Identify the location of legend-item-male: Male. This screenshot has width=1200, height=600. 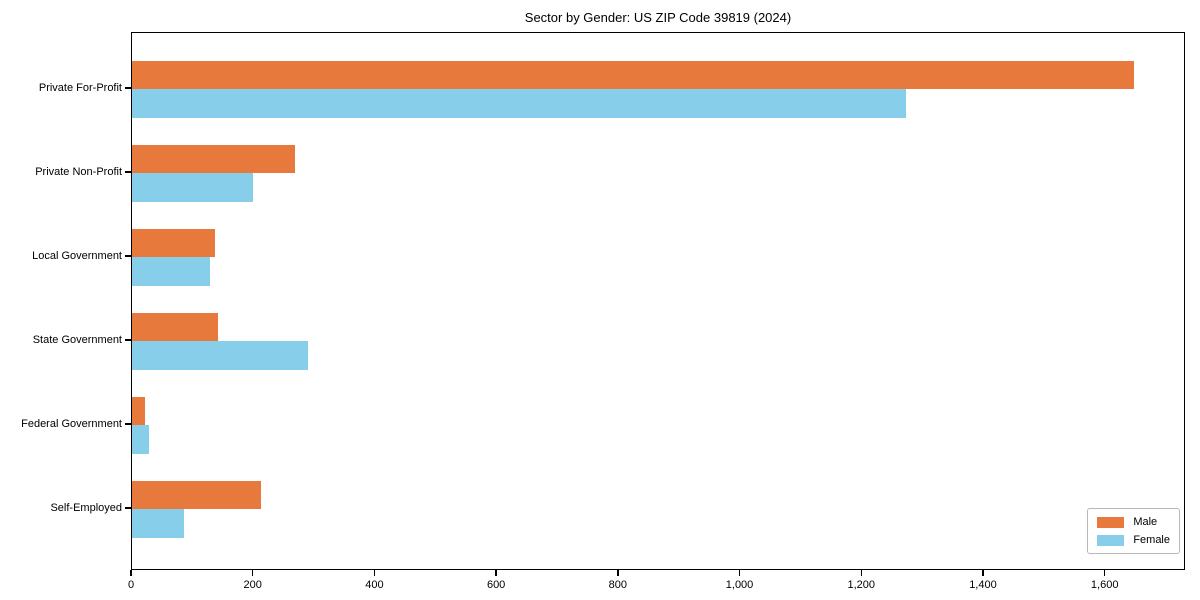
(1133, 522).